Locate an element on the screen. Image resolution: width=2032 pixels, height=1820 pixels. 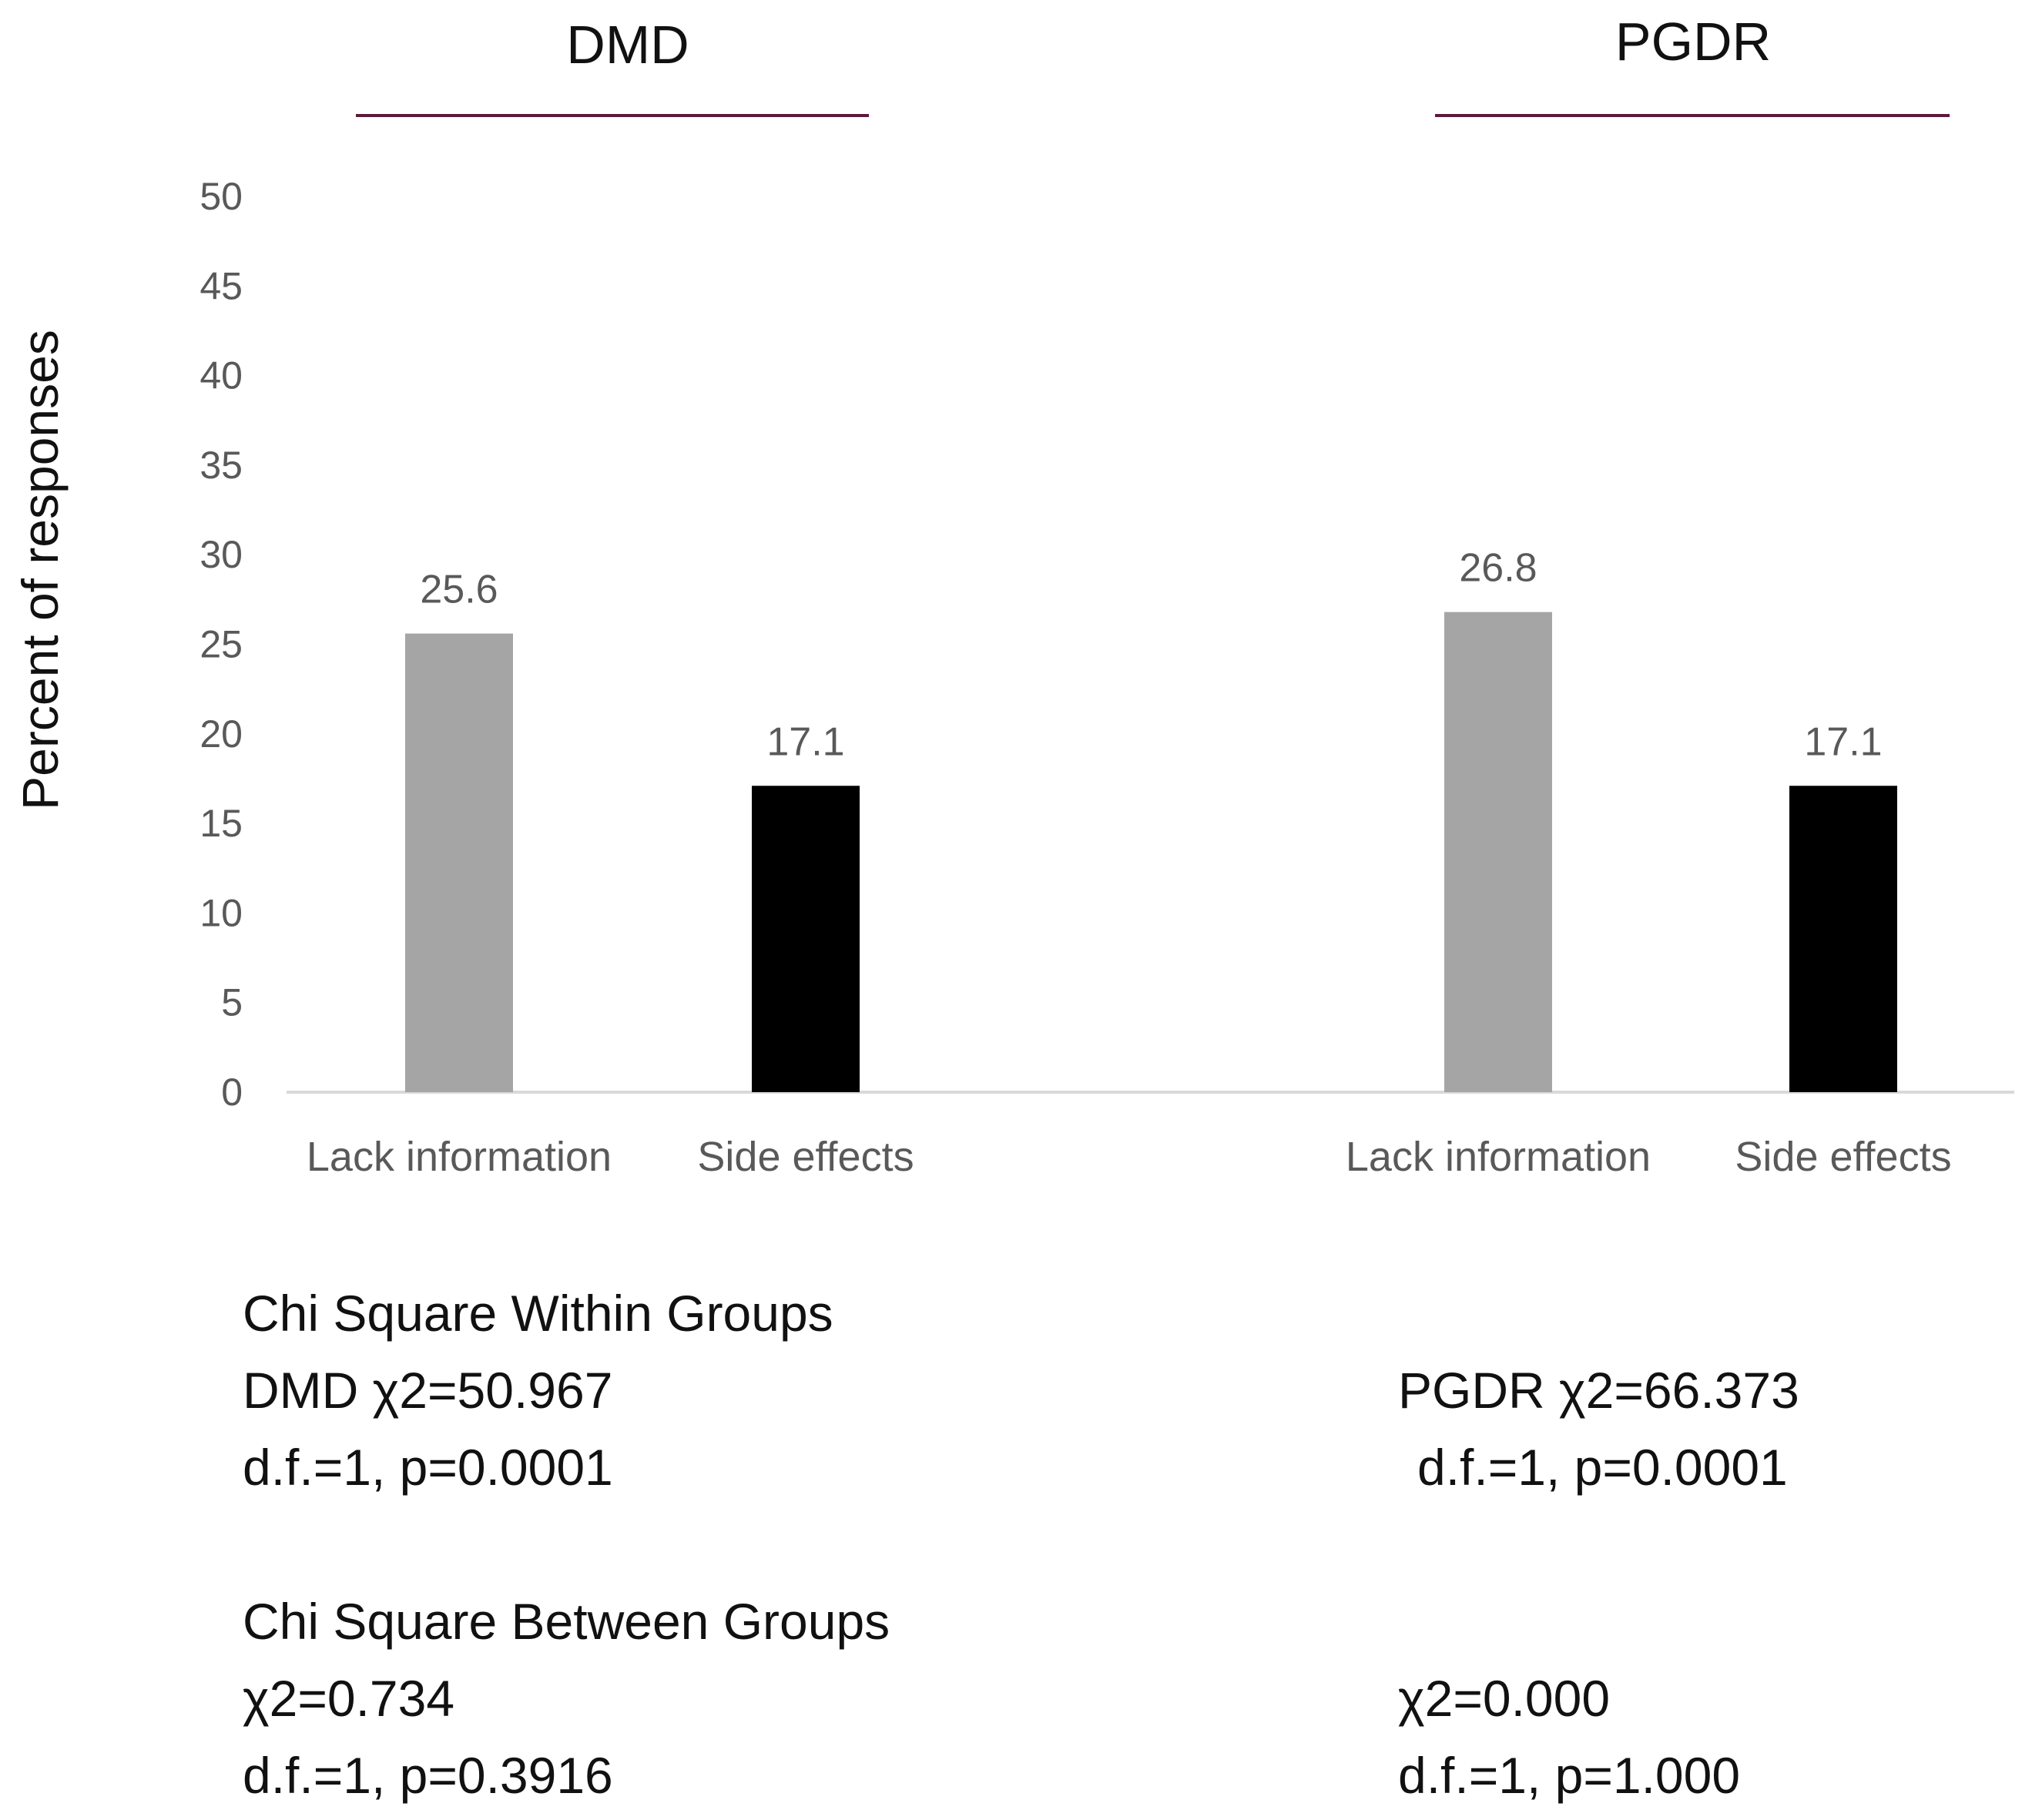
group-title-dmd: DMD is located at coordinates (627, 45).